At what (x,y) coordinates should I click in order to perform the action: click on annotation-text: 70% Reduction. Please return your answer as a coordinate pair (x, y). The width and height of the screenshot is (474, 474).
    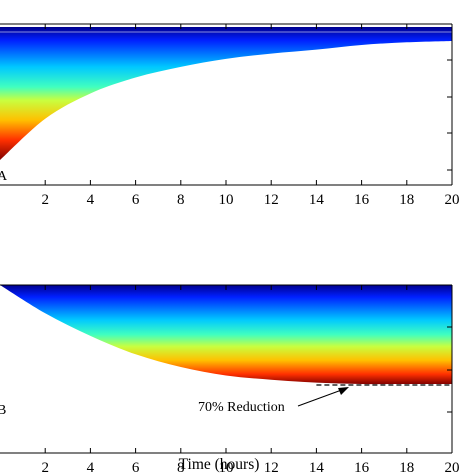
    Looking at the image, I should click on (241, 407).